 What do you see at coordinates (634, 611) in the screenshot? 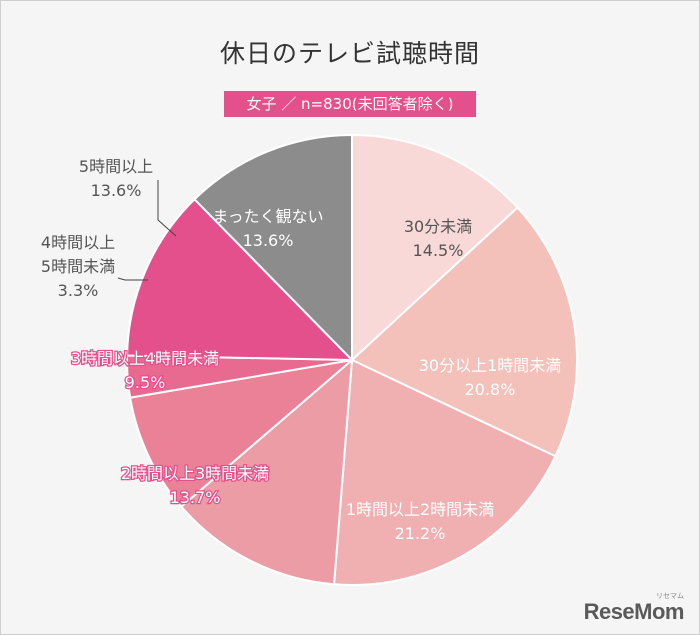
I see `resemom-logo: ReseMom` at bounding box center [634, 611].